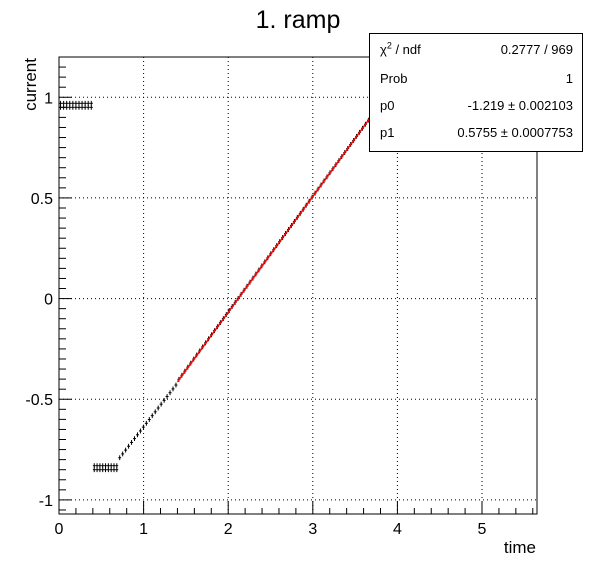 This screenshot has height=572, width=596. Describe the element at coordinates (569, 78) in the screenshot. I see `stat-value: 1` at that location.